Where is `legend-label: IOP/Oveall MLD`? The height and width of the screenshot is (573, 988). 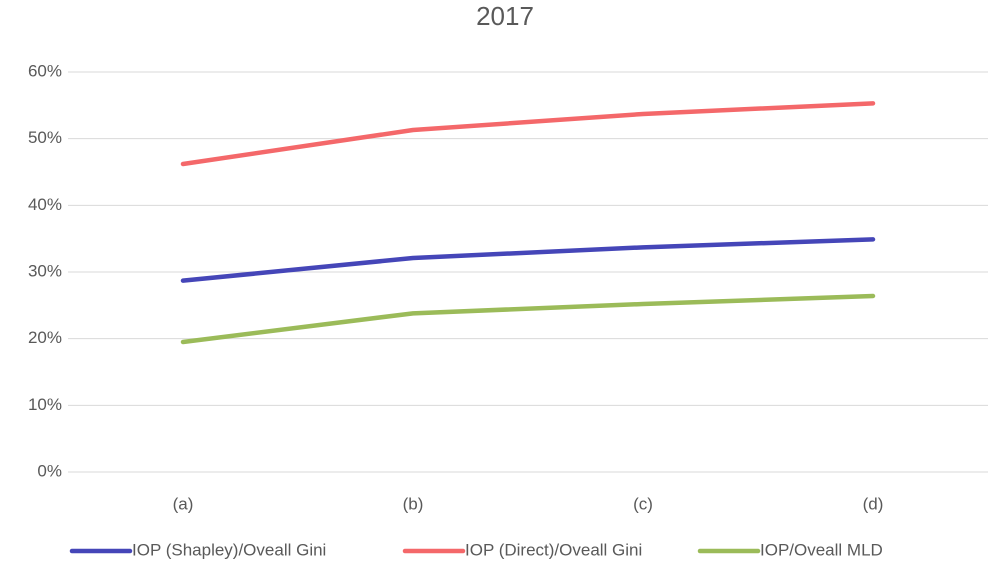
legend-label: IOP/Oveall MLD is located at coordinates (821, 549).